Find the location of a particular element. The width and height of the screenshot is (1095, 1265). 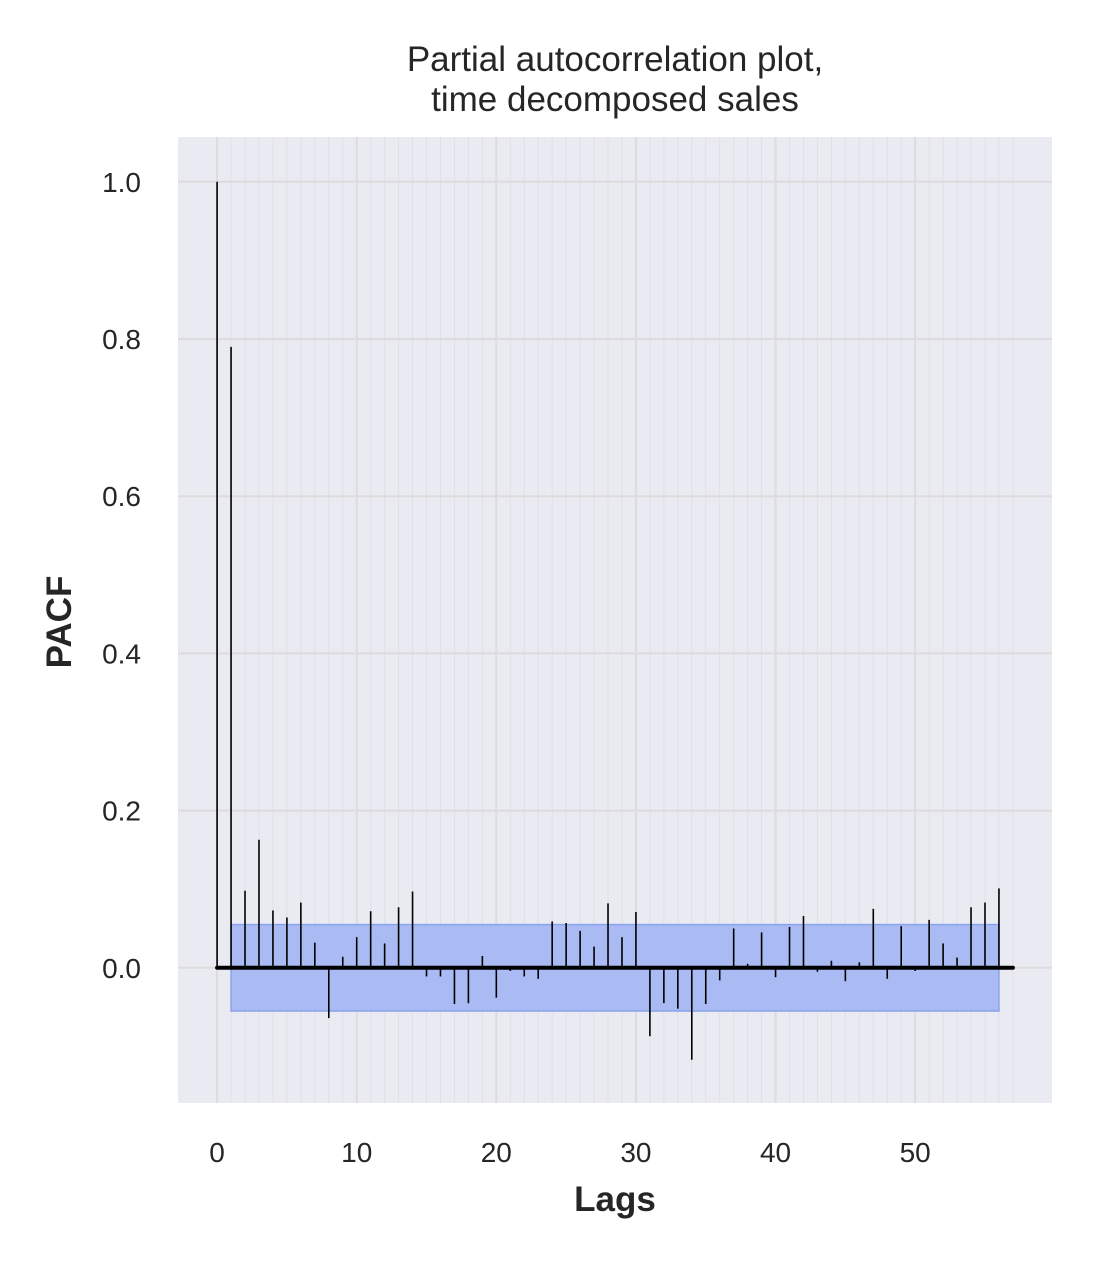

x-tick-label: 20 is located at coordinates (496, 1152).